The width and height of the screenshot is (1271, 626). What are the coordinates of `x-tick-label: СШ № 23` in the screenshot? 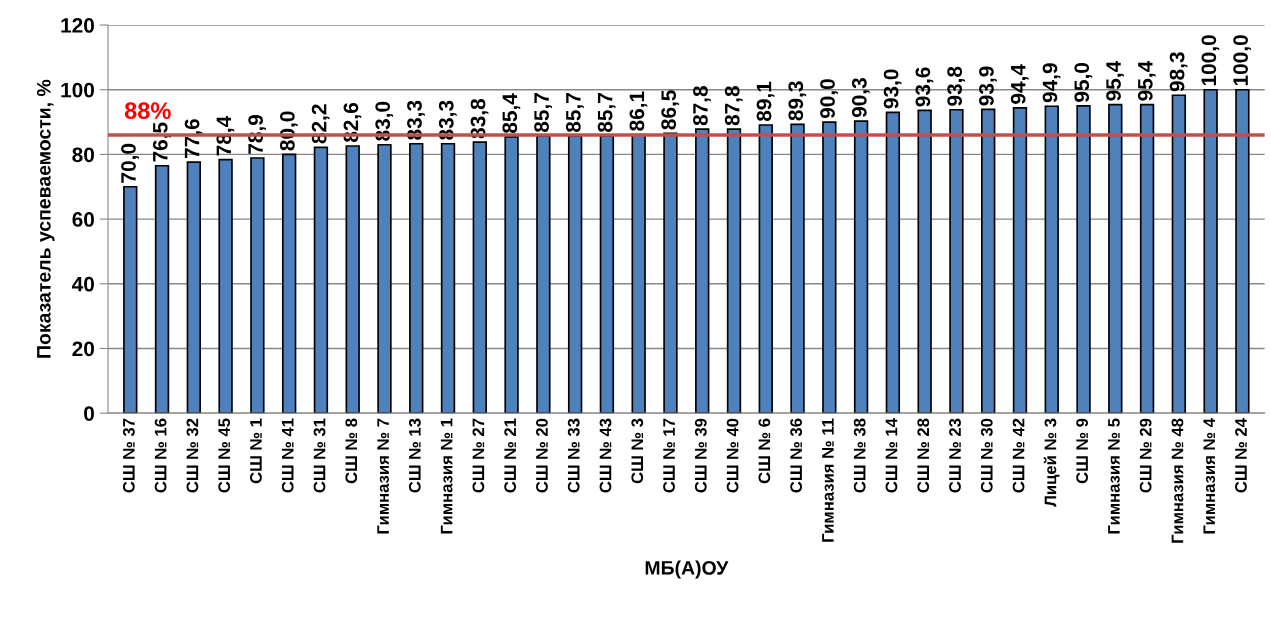 It's located at (955, 455).